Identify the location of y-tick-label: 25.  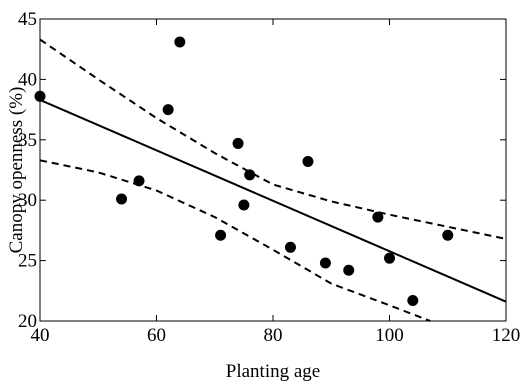
(27, 261).